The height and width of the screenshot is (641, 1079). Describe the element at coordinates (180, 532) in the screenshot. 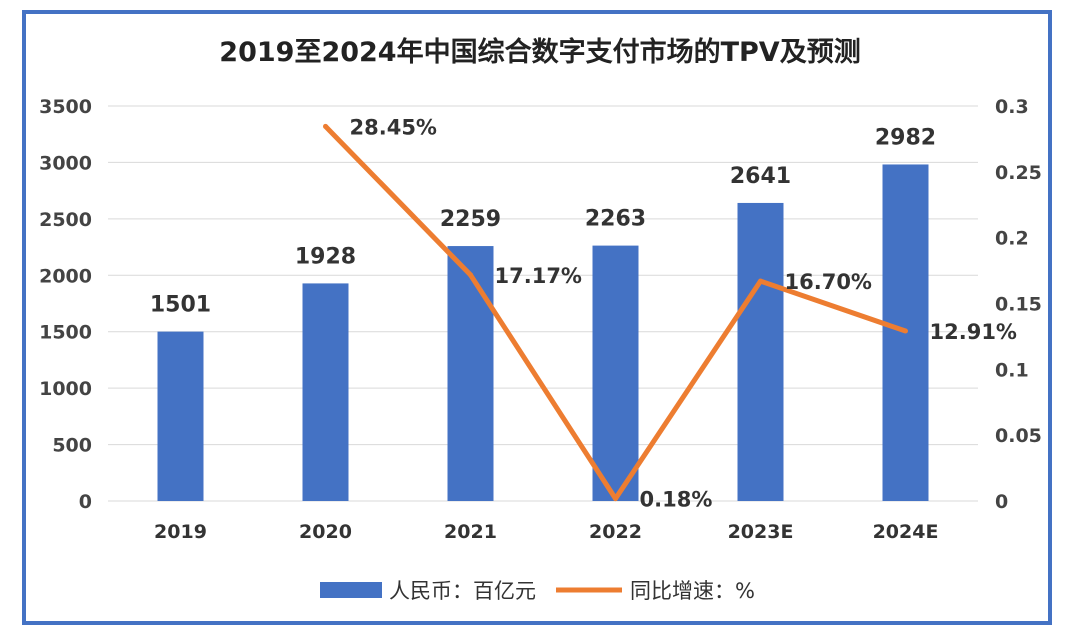

I see `x-axis-tick-label: 2019` at that location.